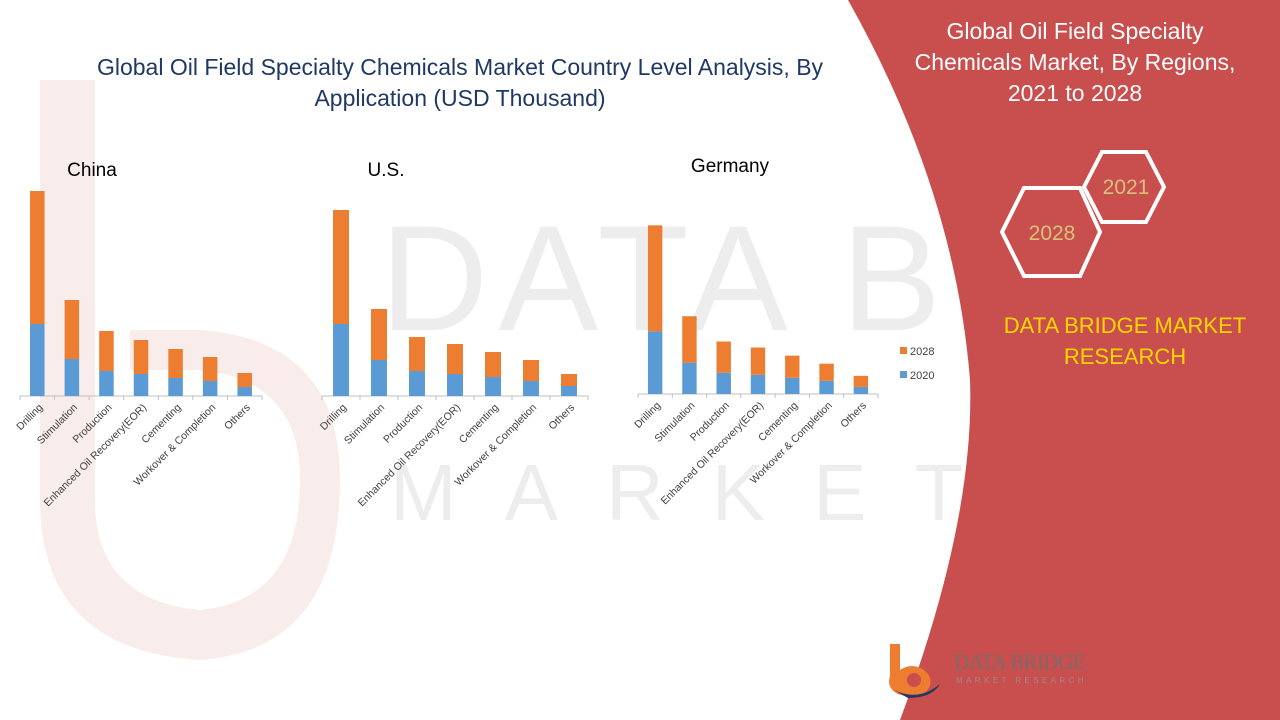 This screenshot has height=720, width=1280. I want to click on hex-label-2021: 2021, so click(1126, 187).